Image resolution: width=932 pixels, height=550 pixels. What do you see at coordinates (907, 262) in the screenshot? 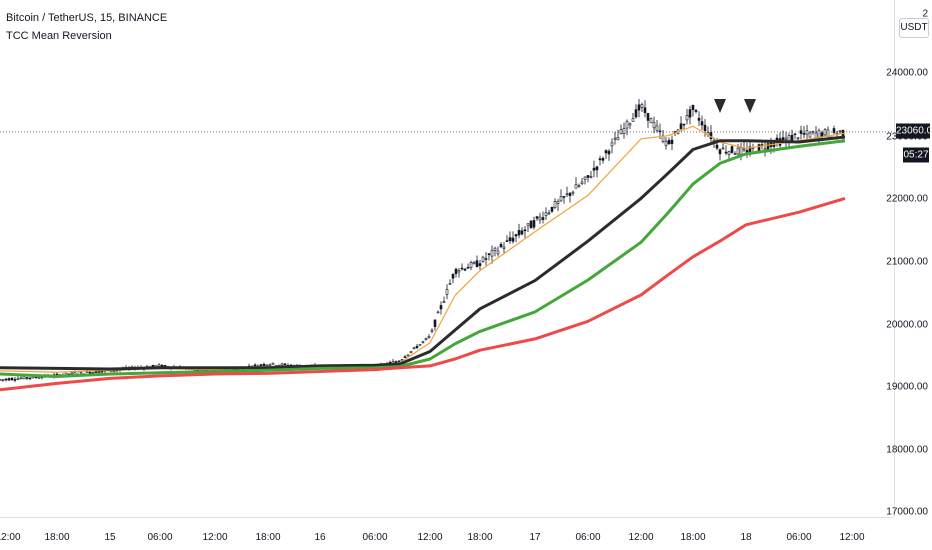
I see `price-axis-label: 21000.00` at bounding box center [907, 262].